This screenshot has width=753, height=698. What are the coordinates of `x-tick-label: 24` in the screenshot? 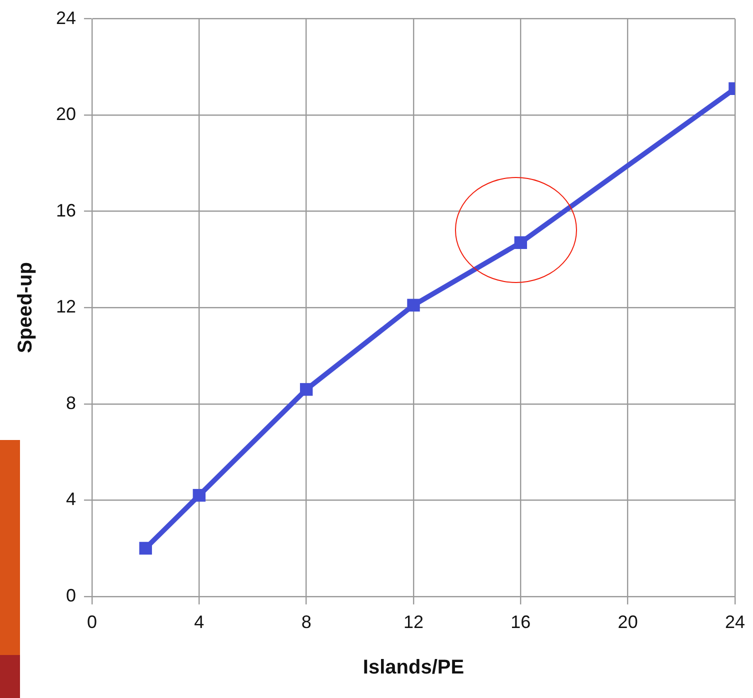 It's located at (735, 622).